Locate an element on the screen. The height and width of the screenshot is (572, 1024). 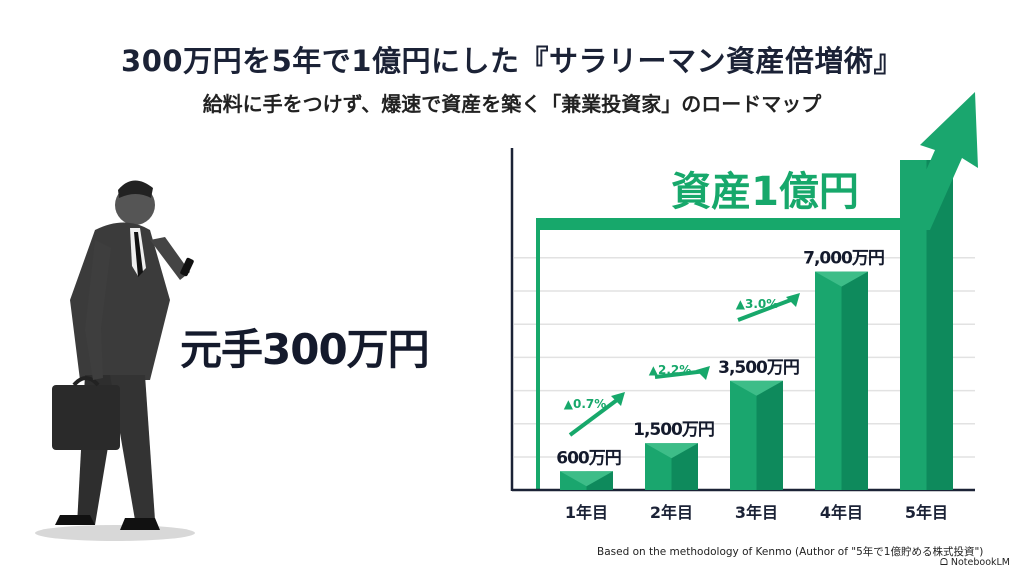
seed-money-label: 元手300万円 is located at coordinates (305, 349).